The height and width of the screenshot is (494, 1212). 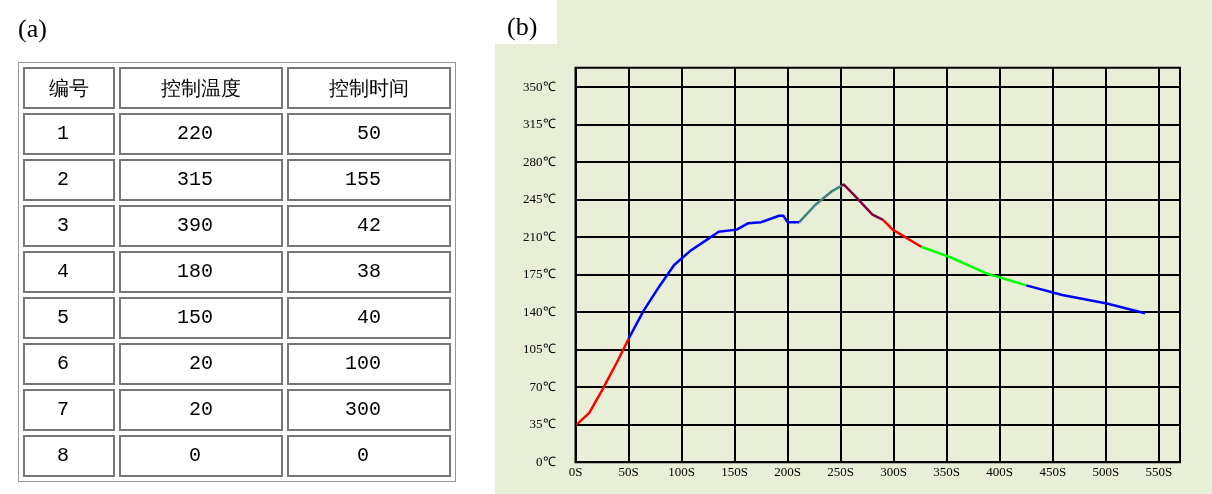 What do you see at coordinates (787, 472) in the screenshot?
I see `x-tick-label: 200S` at bounding box center [787, 472].